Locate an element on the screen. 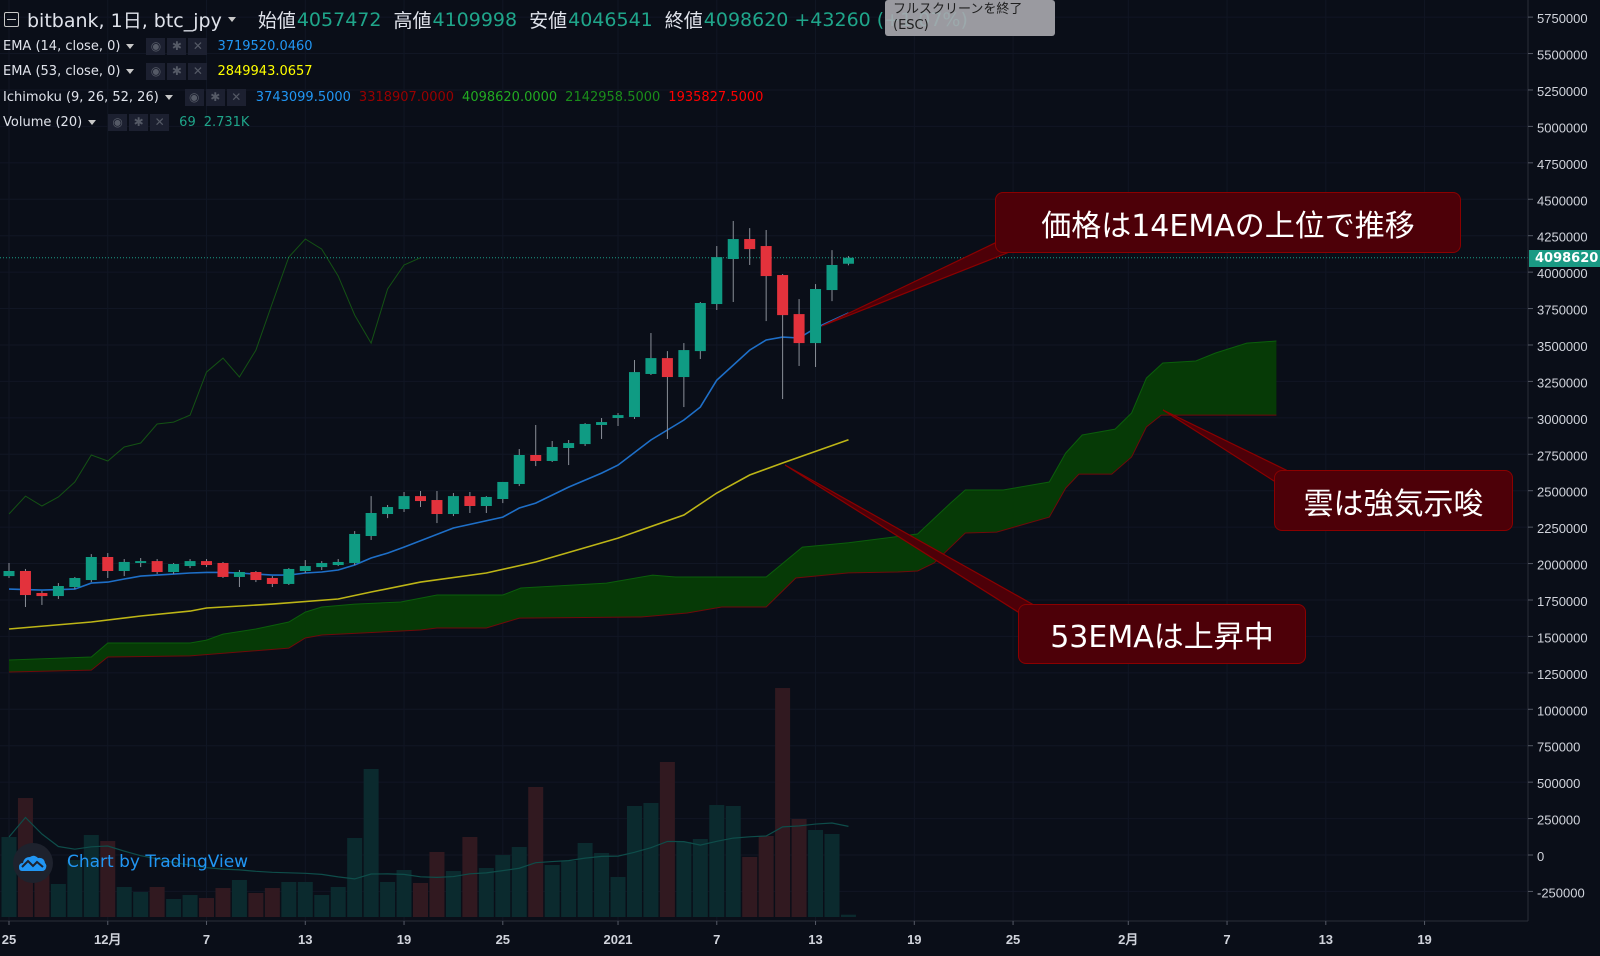 This screenshot has height=956, width=1600. annotation-price-above-ema14: 価格は14EMAの上位で推移 is located at coordinates (1228, 222).